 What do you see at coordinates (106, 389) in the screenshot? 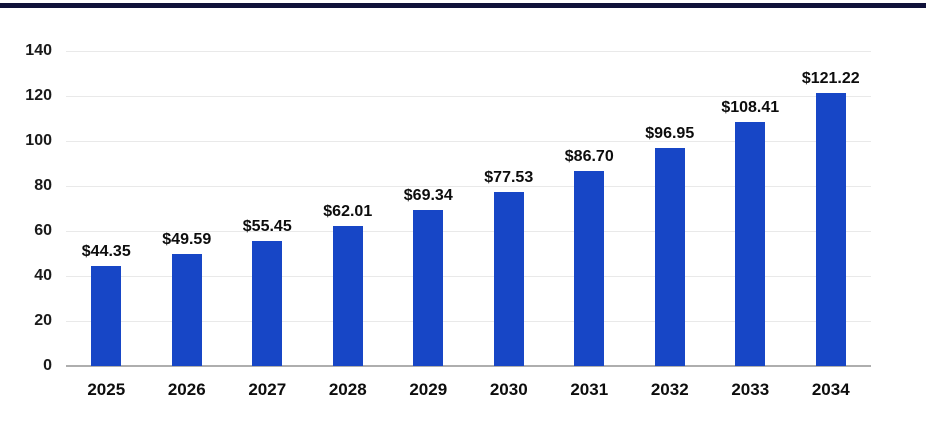
I see `x-axis-label: 2025` at bounding box center [106, 389].